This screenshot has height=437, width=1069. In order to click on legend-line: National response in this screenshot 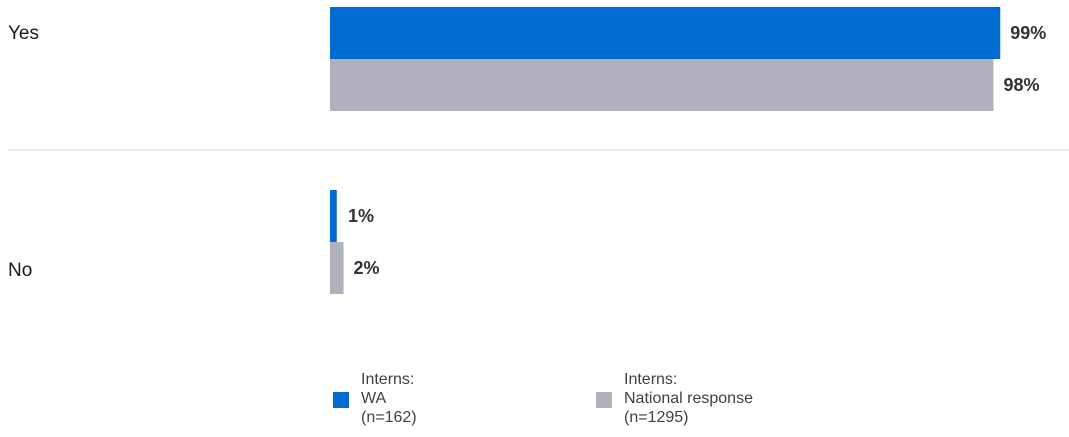, I will do `click(688, 398)`.